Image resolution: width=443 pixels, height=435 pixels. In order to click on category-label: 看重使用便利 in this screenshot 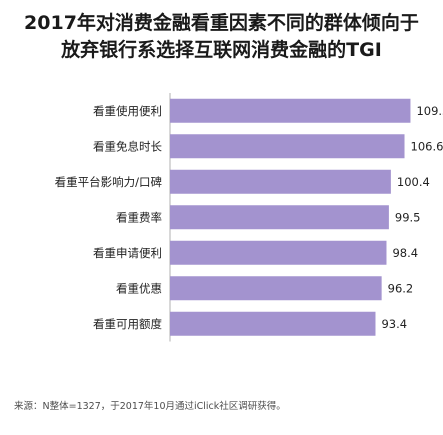, I will do `click(127, 111)`.